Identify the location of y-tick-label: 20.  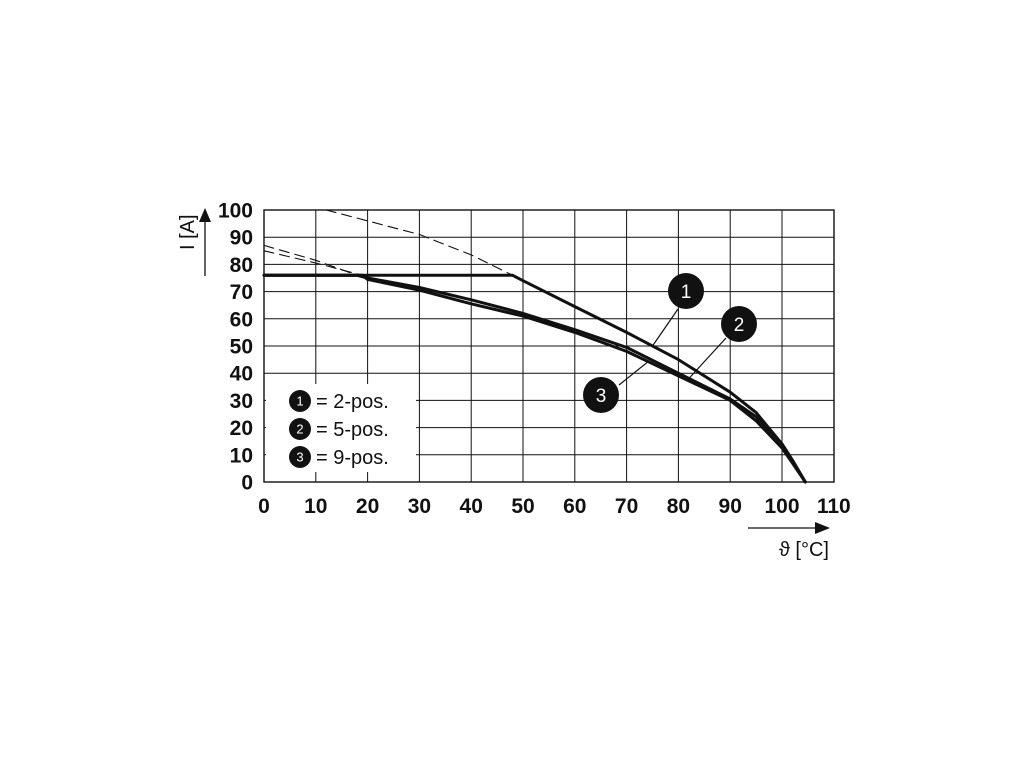
(241, 428).